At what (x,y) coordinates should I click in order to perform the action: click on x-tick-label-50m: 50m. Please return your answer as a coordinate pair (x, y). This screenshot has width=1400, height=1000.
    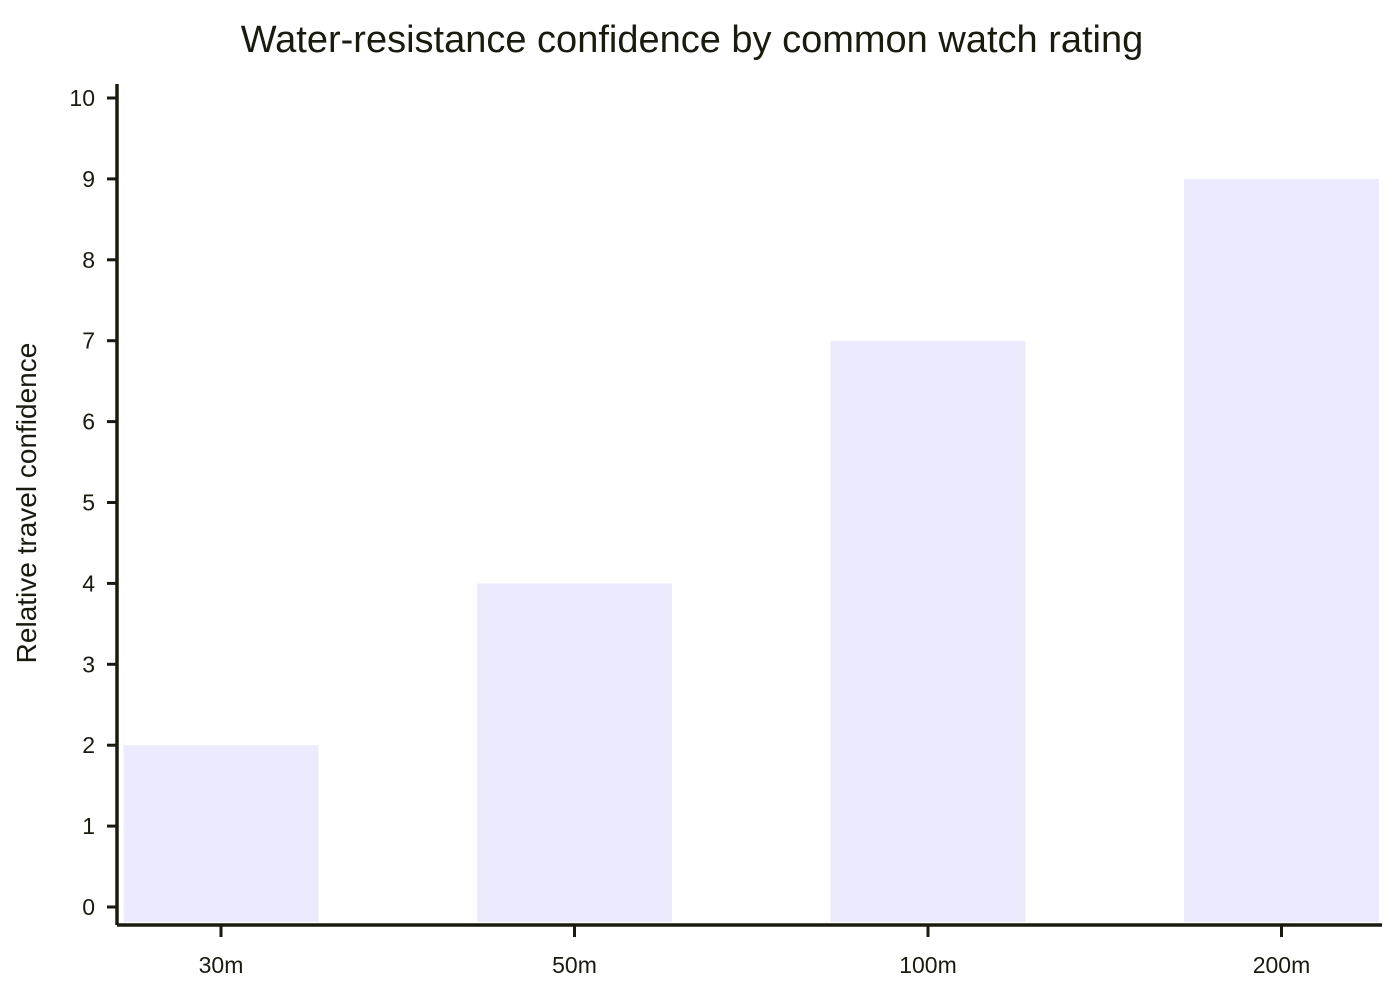
    Looking at the image, I should click on (574, 965).